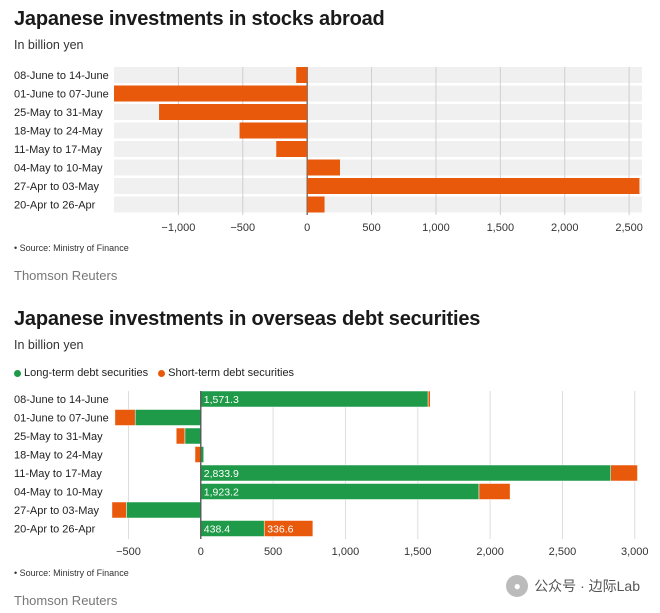  I want to click on data-label: 336.6, so click(280, 530).